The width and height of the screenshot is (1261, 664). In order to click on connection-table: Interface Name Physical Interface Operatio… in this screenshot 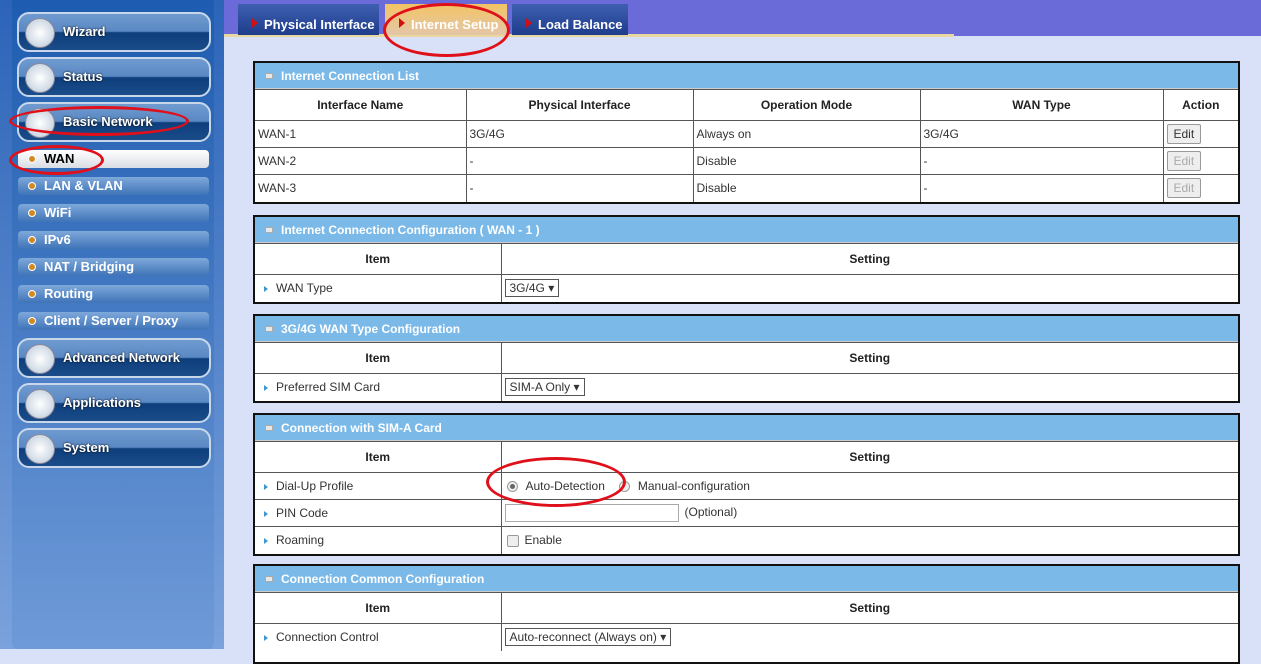, I will do `click(746, 145)`.